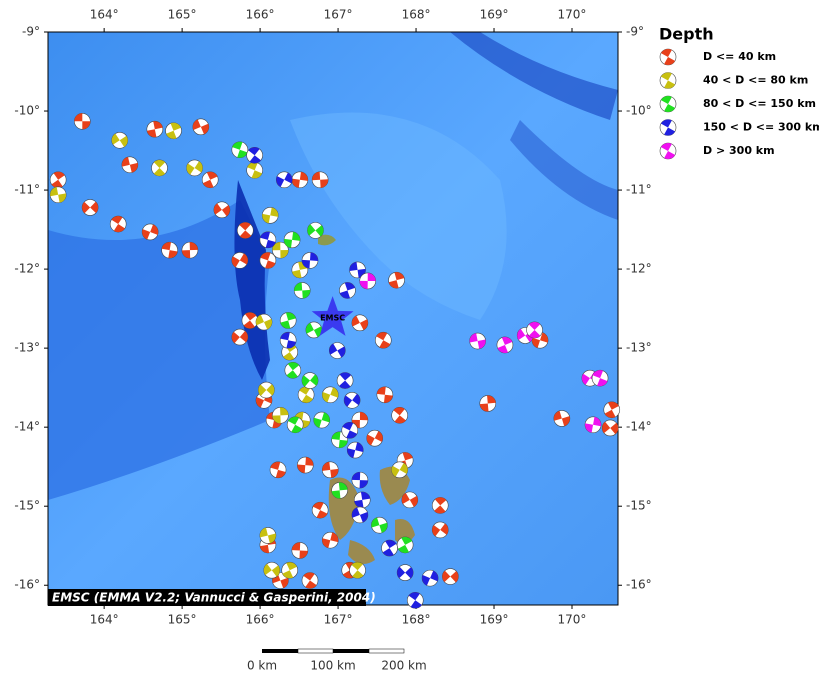 The width and height of the screenshot is (819, 685). I want to click on epicenter-label: EMSC, so click(332, 318).